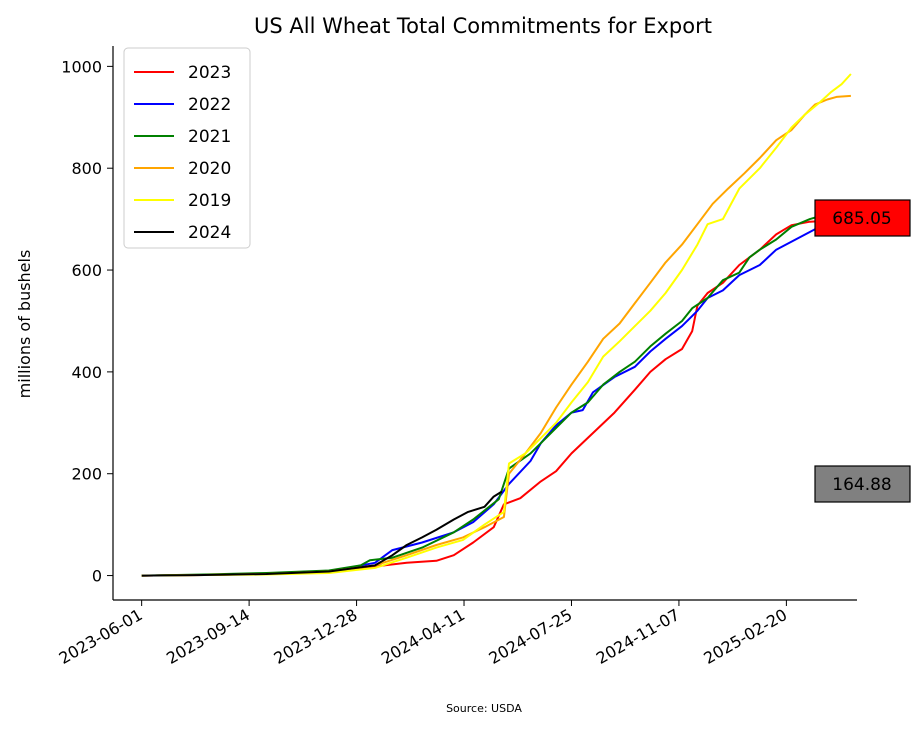 The height and width of the screenshot is (733, 916). I want to click on y-tick-label: 800, so click(86, 168).